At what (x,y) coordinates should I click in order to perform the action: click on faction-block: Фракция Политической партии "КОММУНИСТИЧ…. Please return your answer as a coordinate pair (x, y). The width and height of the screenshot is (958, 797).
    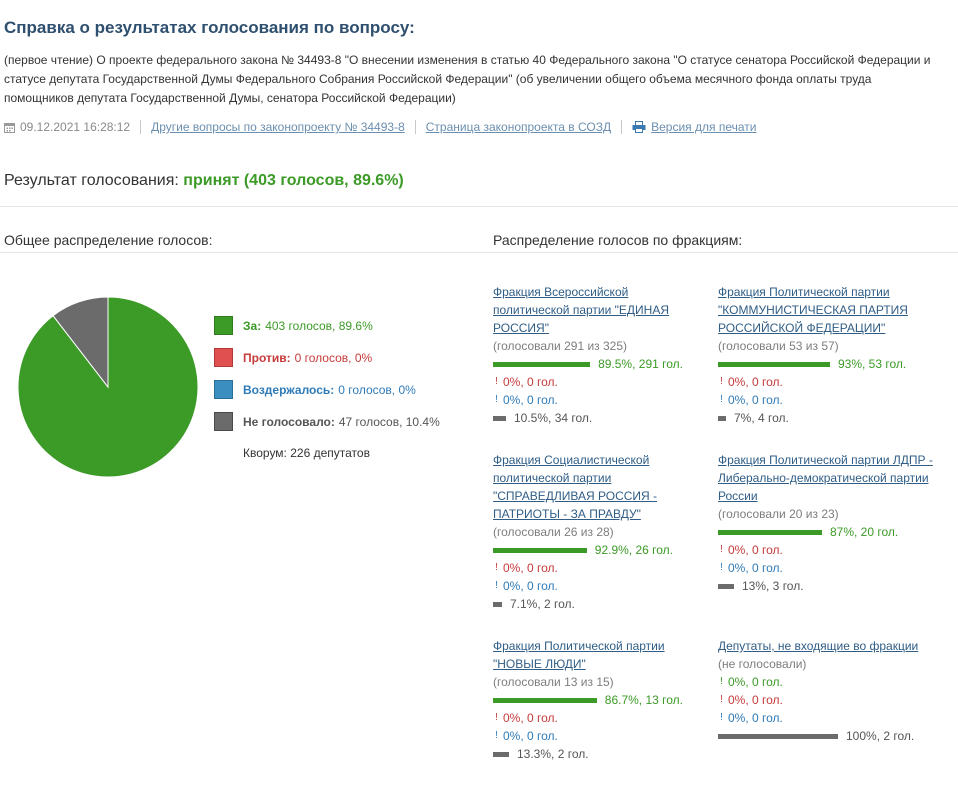
    Looking at the image, I should click on (818, 355).